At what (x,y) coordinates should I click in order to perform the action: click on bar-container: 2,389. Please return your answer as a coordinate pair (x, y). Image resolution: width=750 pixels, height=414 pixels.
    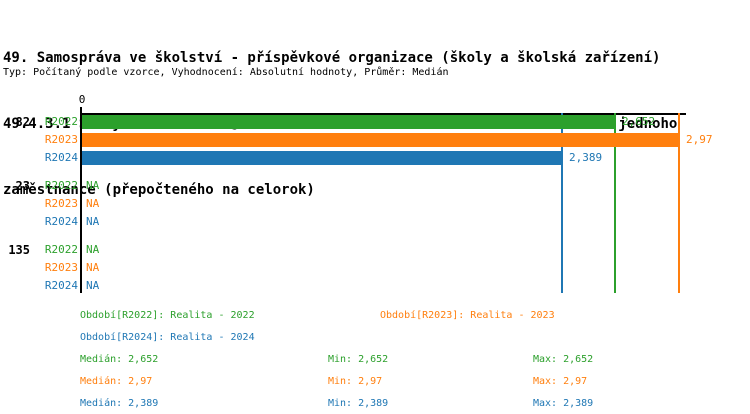
    Looking at the image, I should click on (342, 158).